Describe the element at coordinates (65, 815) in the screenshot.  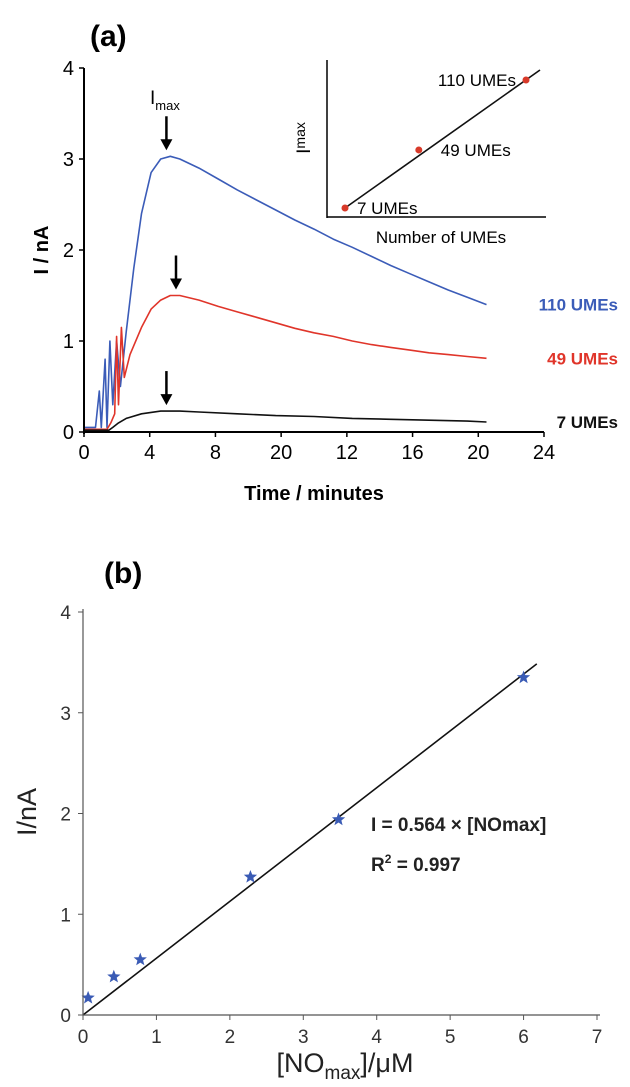
I see `panel-b-y-tick-label: 2` at that location.